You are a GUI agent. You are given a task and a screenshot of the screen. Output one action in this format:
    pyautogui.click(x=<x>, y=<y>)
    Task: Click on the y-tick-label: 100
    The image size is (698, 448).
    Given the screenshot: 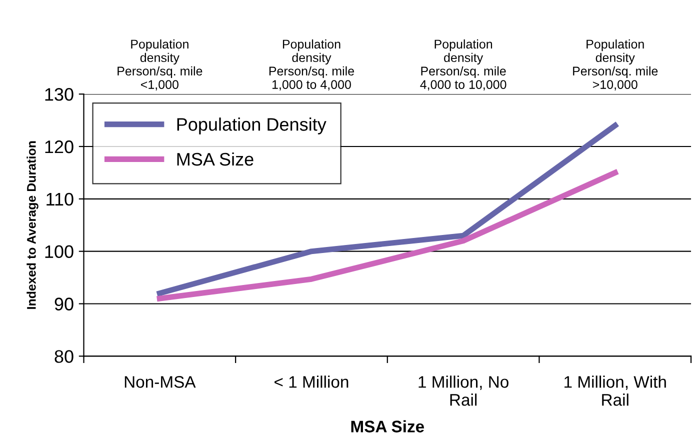 What is the action you would take?
    pyautogui.click(x=59, y=251)
    